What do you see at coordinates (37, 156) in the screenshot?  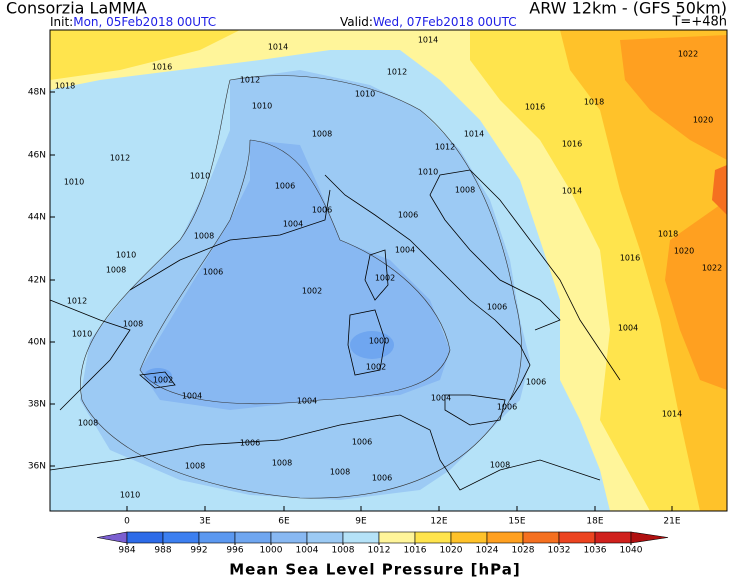 I see `lat-label: 46N` at bounding box center [37, 156].